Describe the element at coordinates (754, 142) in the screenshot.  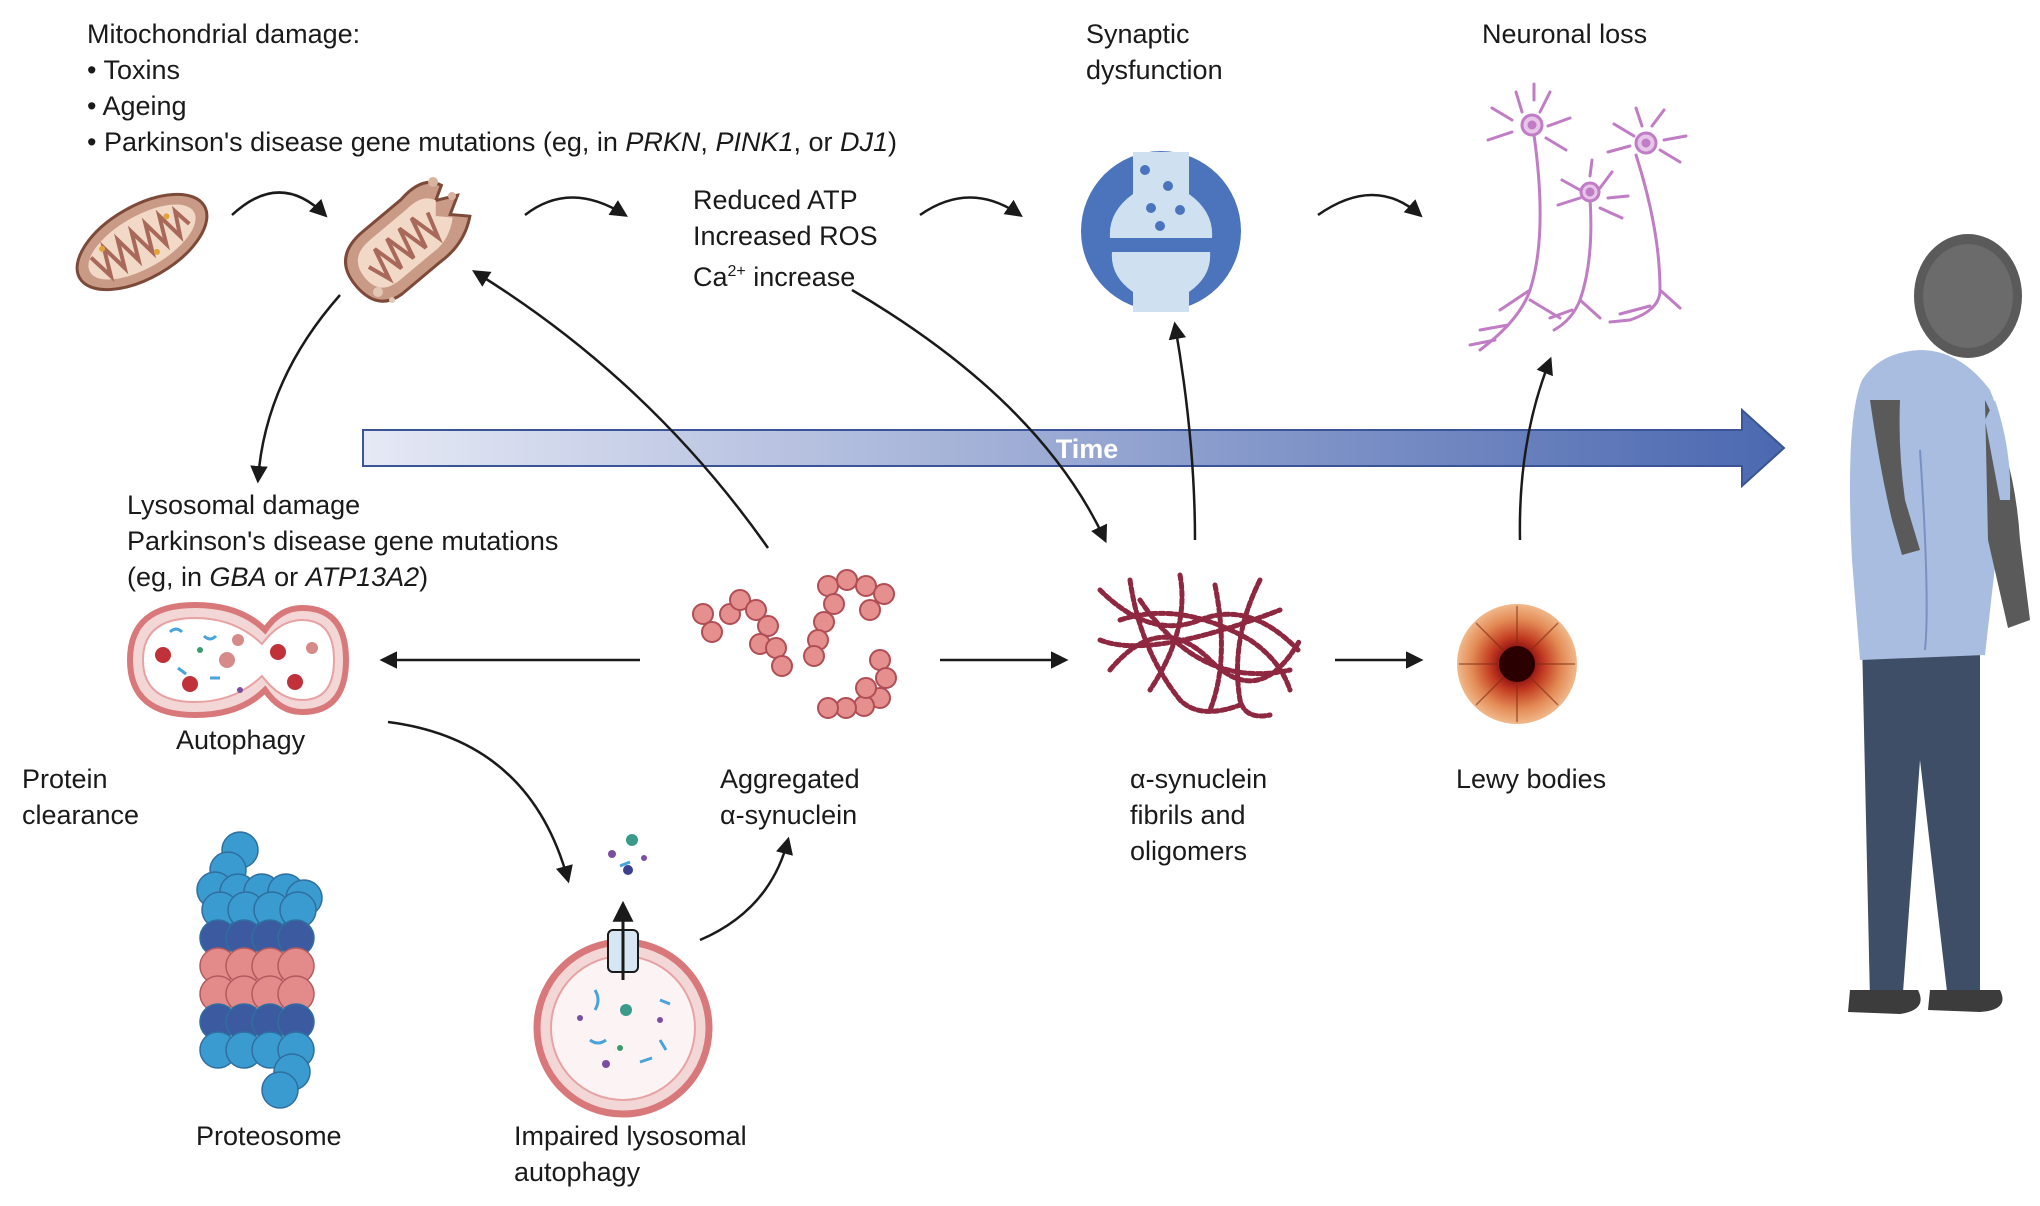
I see `gene-pink1: PINK1` at that location.